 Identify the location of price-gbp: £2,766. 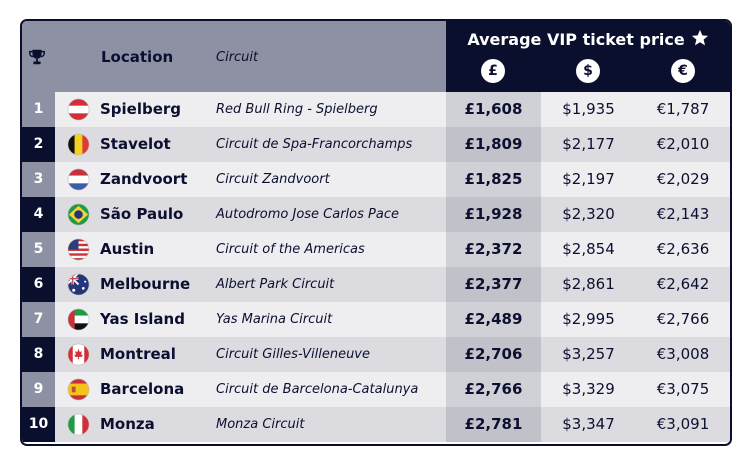
(493, 389).